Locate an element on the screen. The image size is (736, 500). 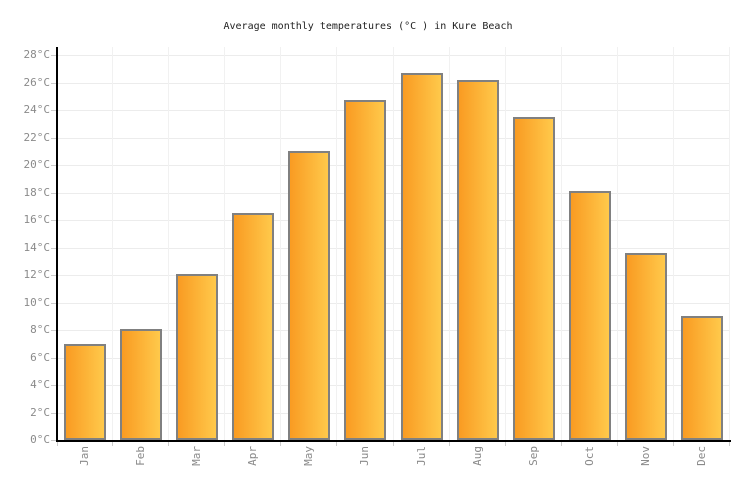
bar-dec is located at coordinates (701, 378).